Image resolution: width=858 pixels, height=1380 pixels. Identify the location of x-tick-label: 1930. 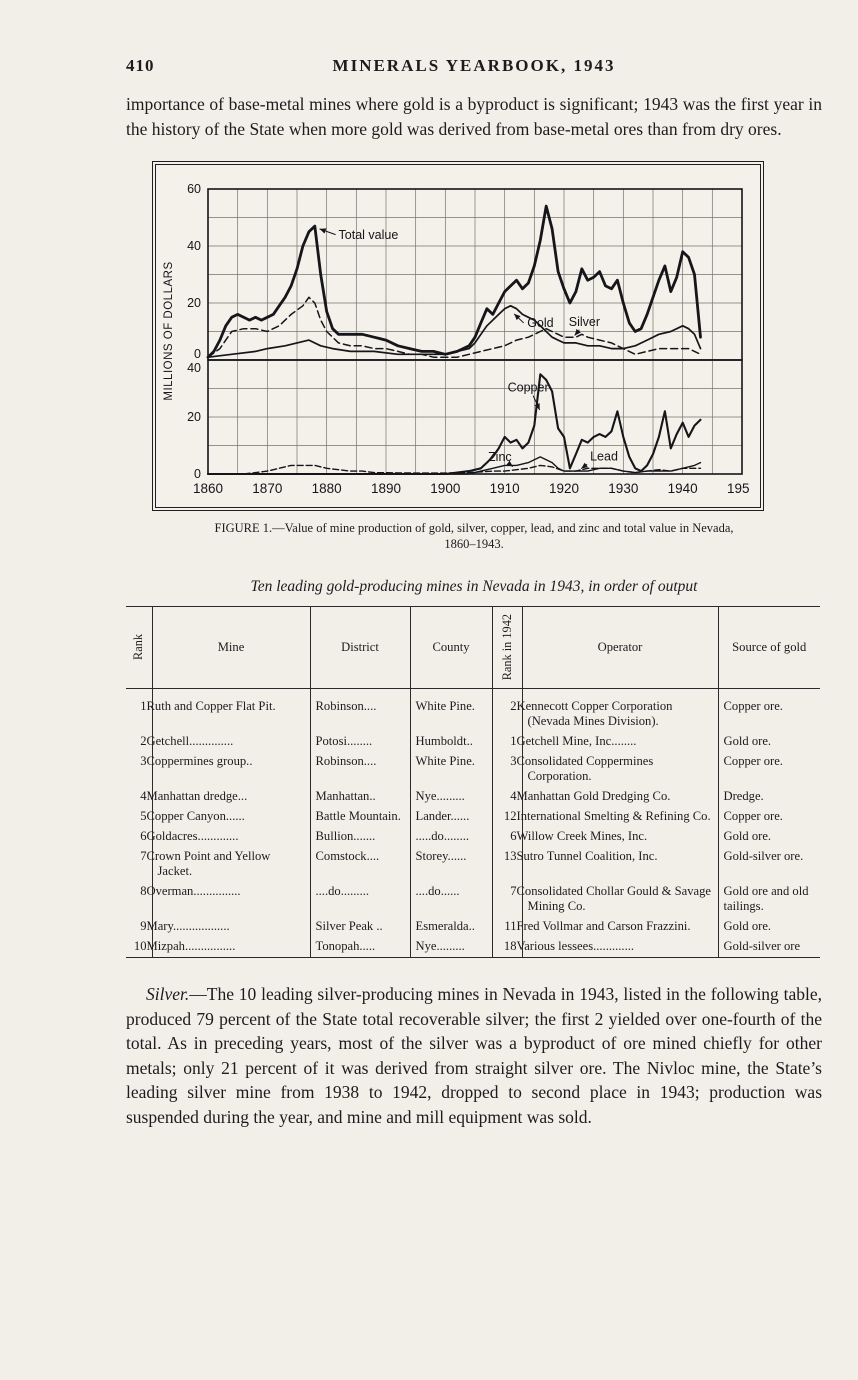
(623, 488).